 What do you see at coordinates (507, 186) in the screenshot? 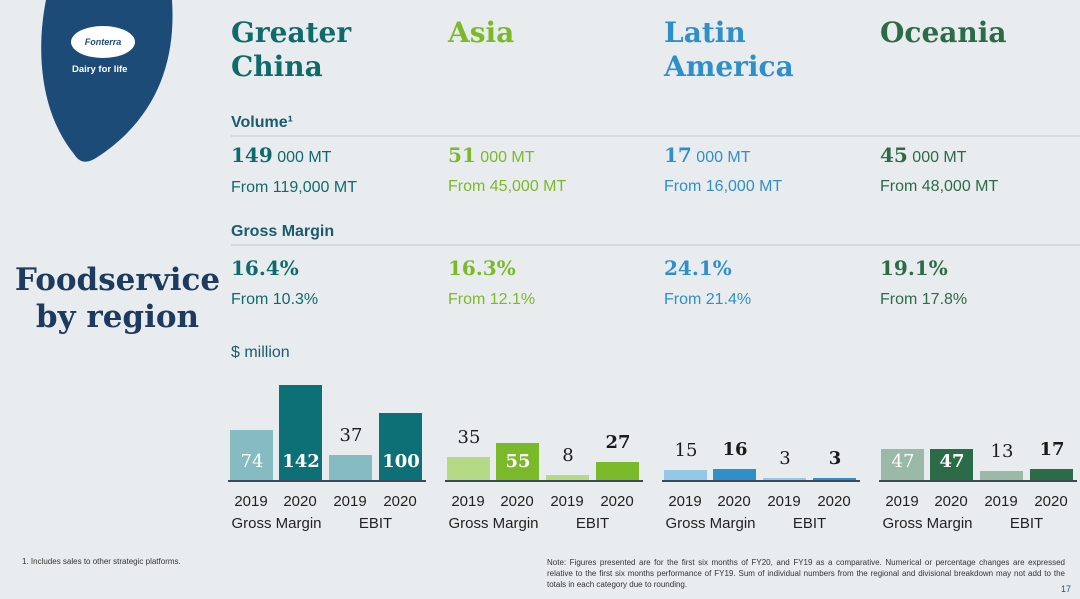
I see `volume-prior: From 45,000 MT` at bounding box center [507, 186].